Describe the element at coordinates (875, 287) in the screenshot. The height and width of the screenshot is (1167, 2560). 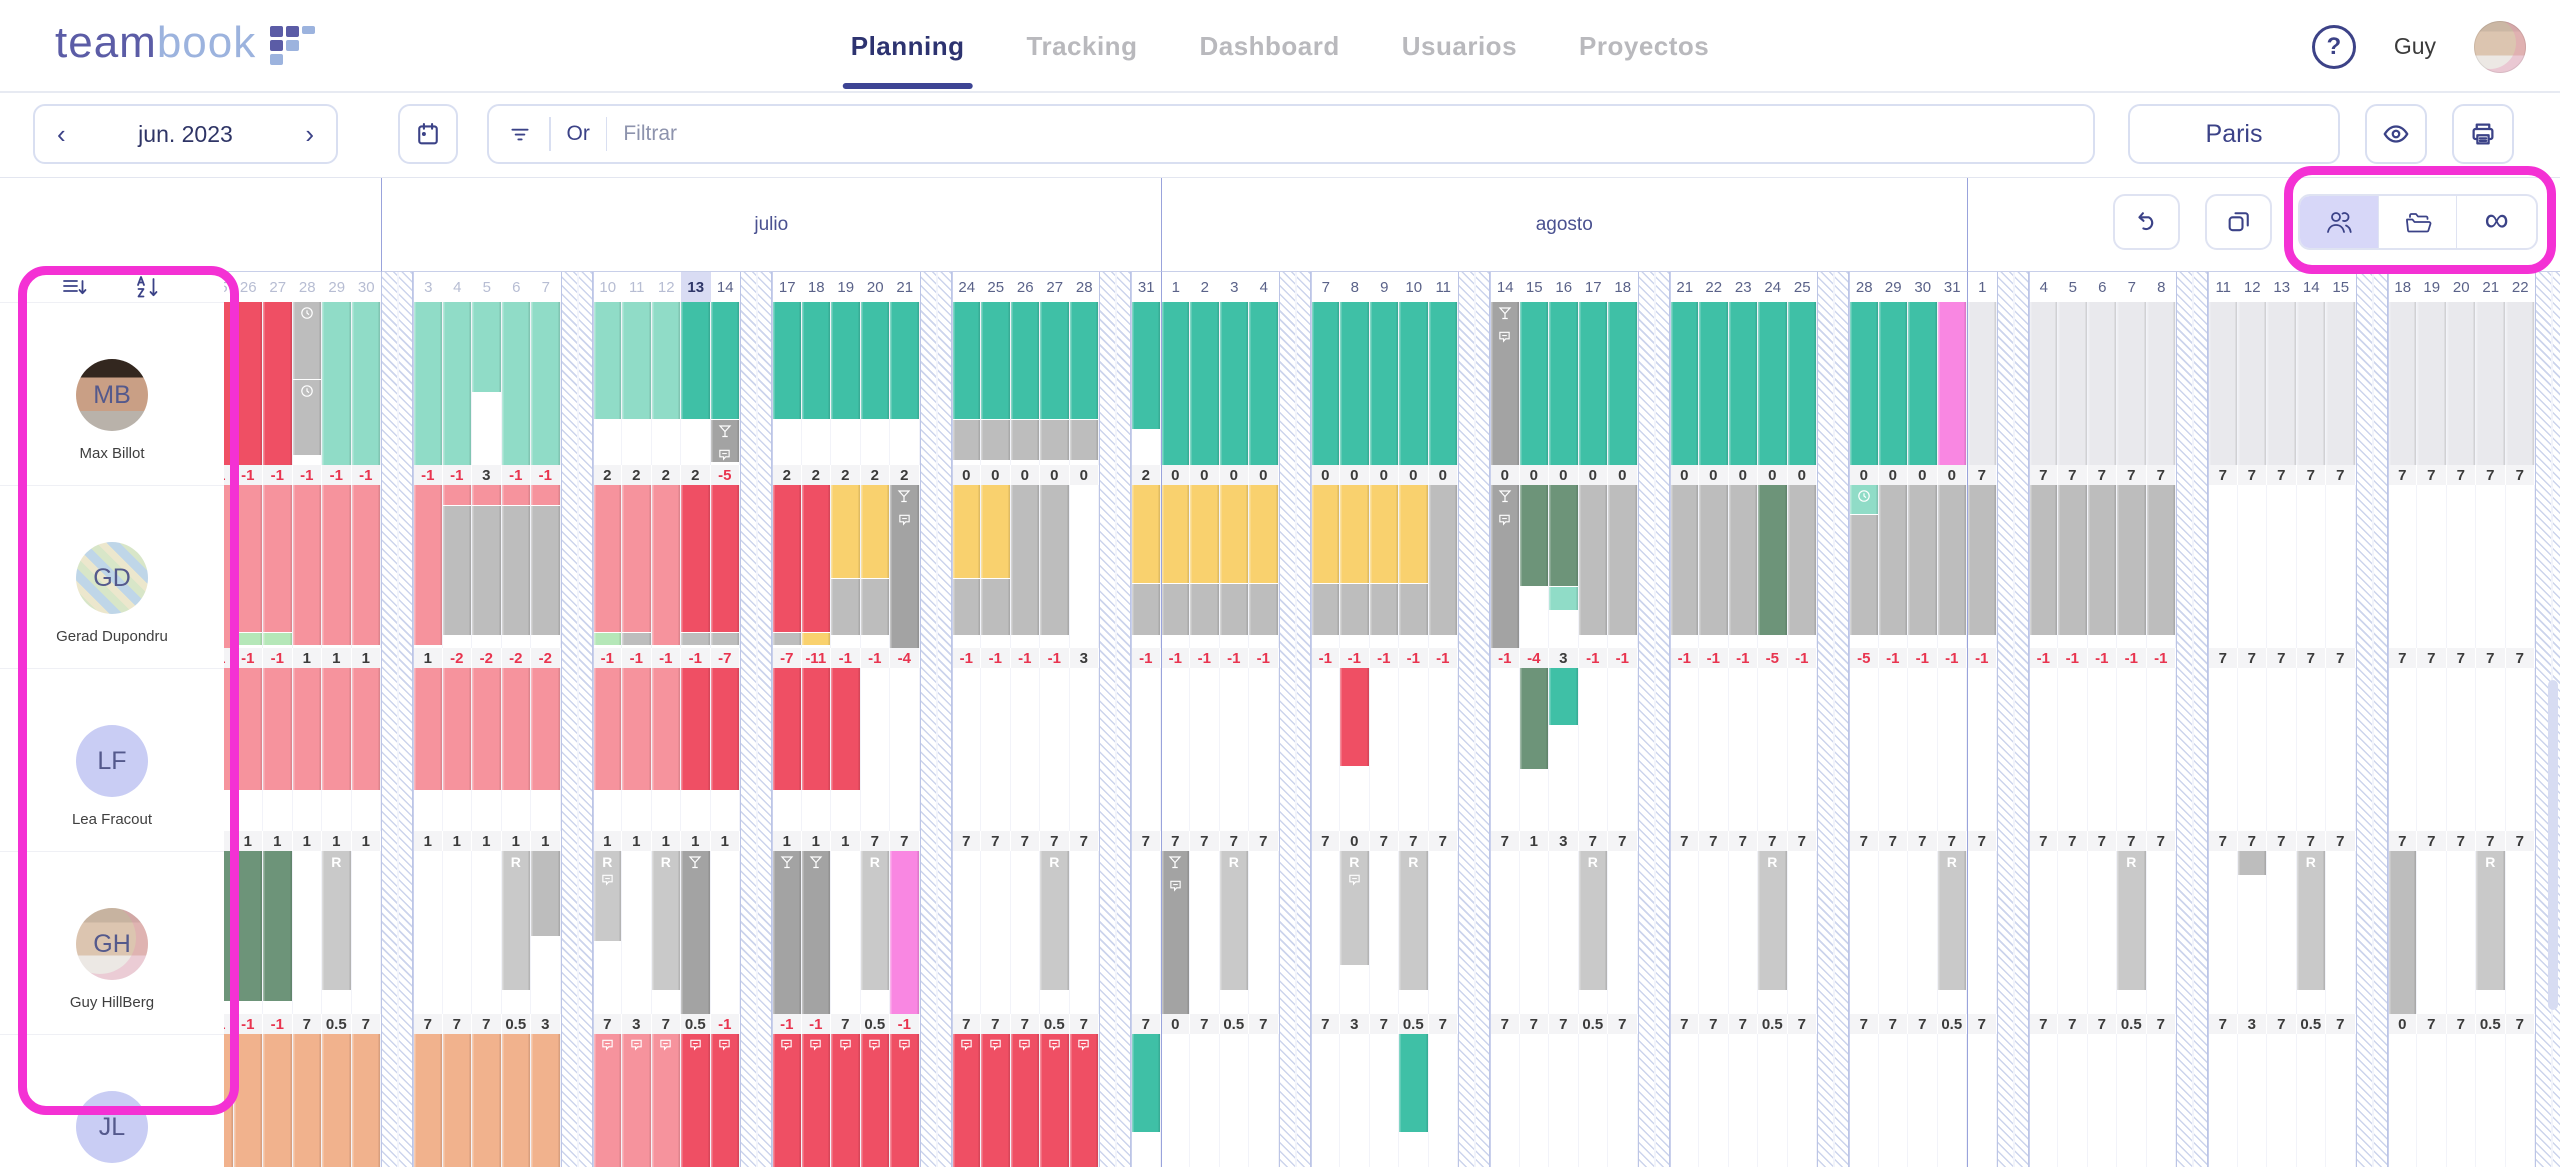
I see `day-header: 20` at that location.